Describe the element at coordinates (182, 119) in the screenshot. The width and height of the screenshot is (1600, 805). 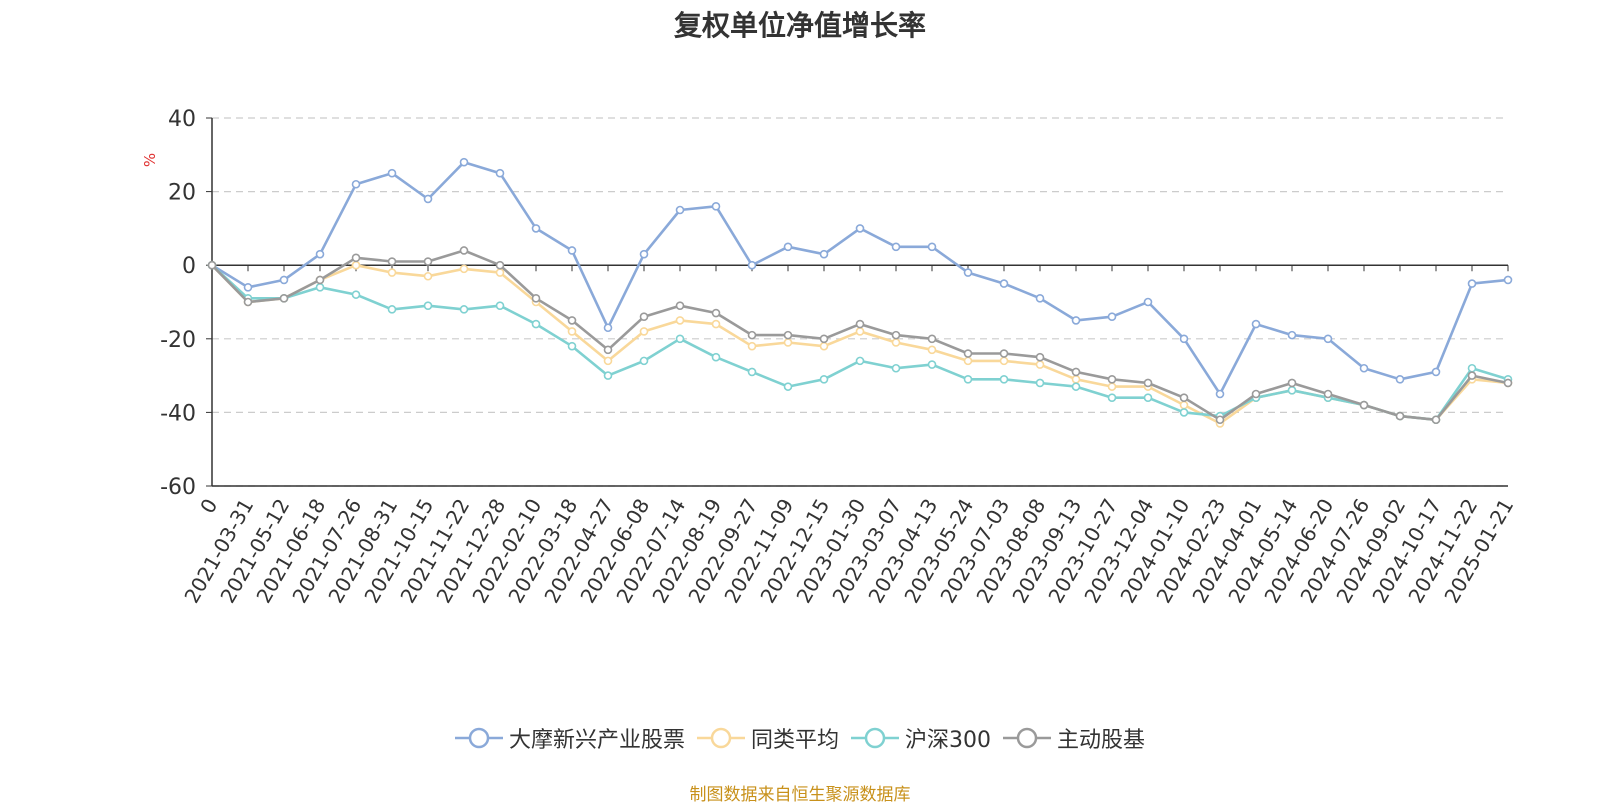
I see `y-tick-label: 40` at that location.